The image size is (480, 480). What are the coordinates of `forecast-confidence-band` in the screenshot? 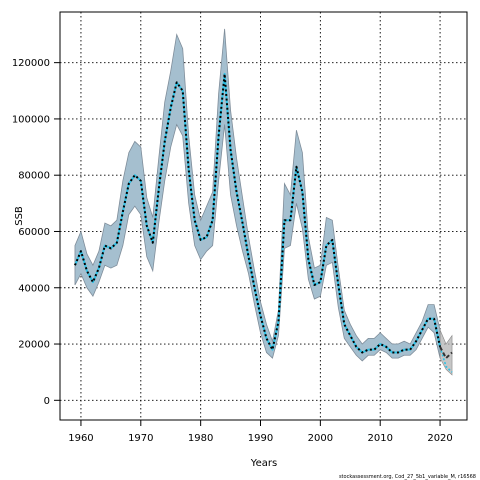 It's located at (446, 352).